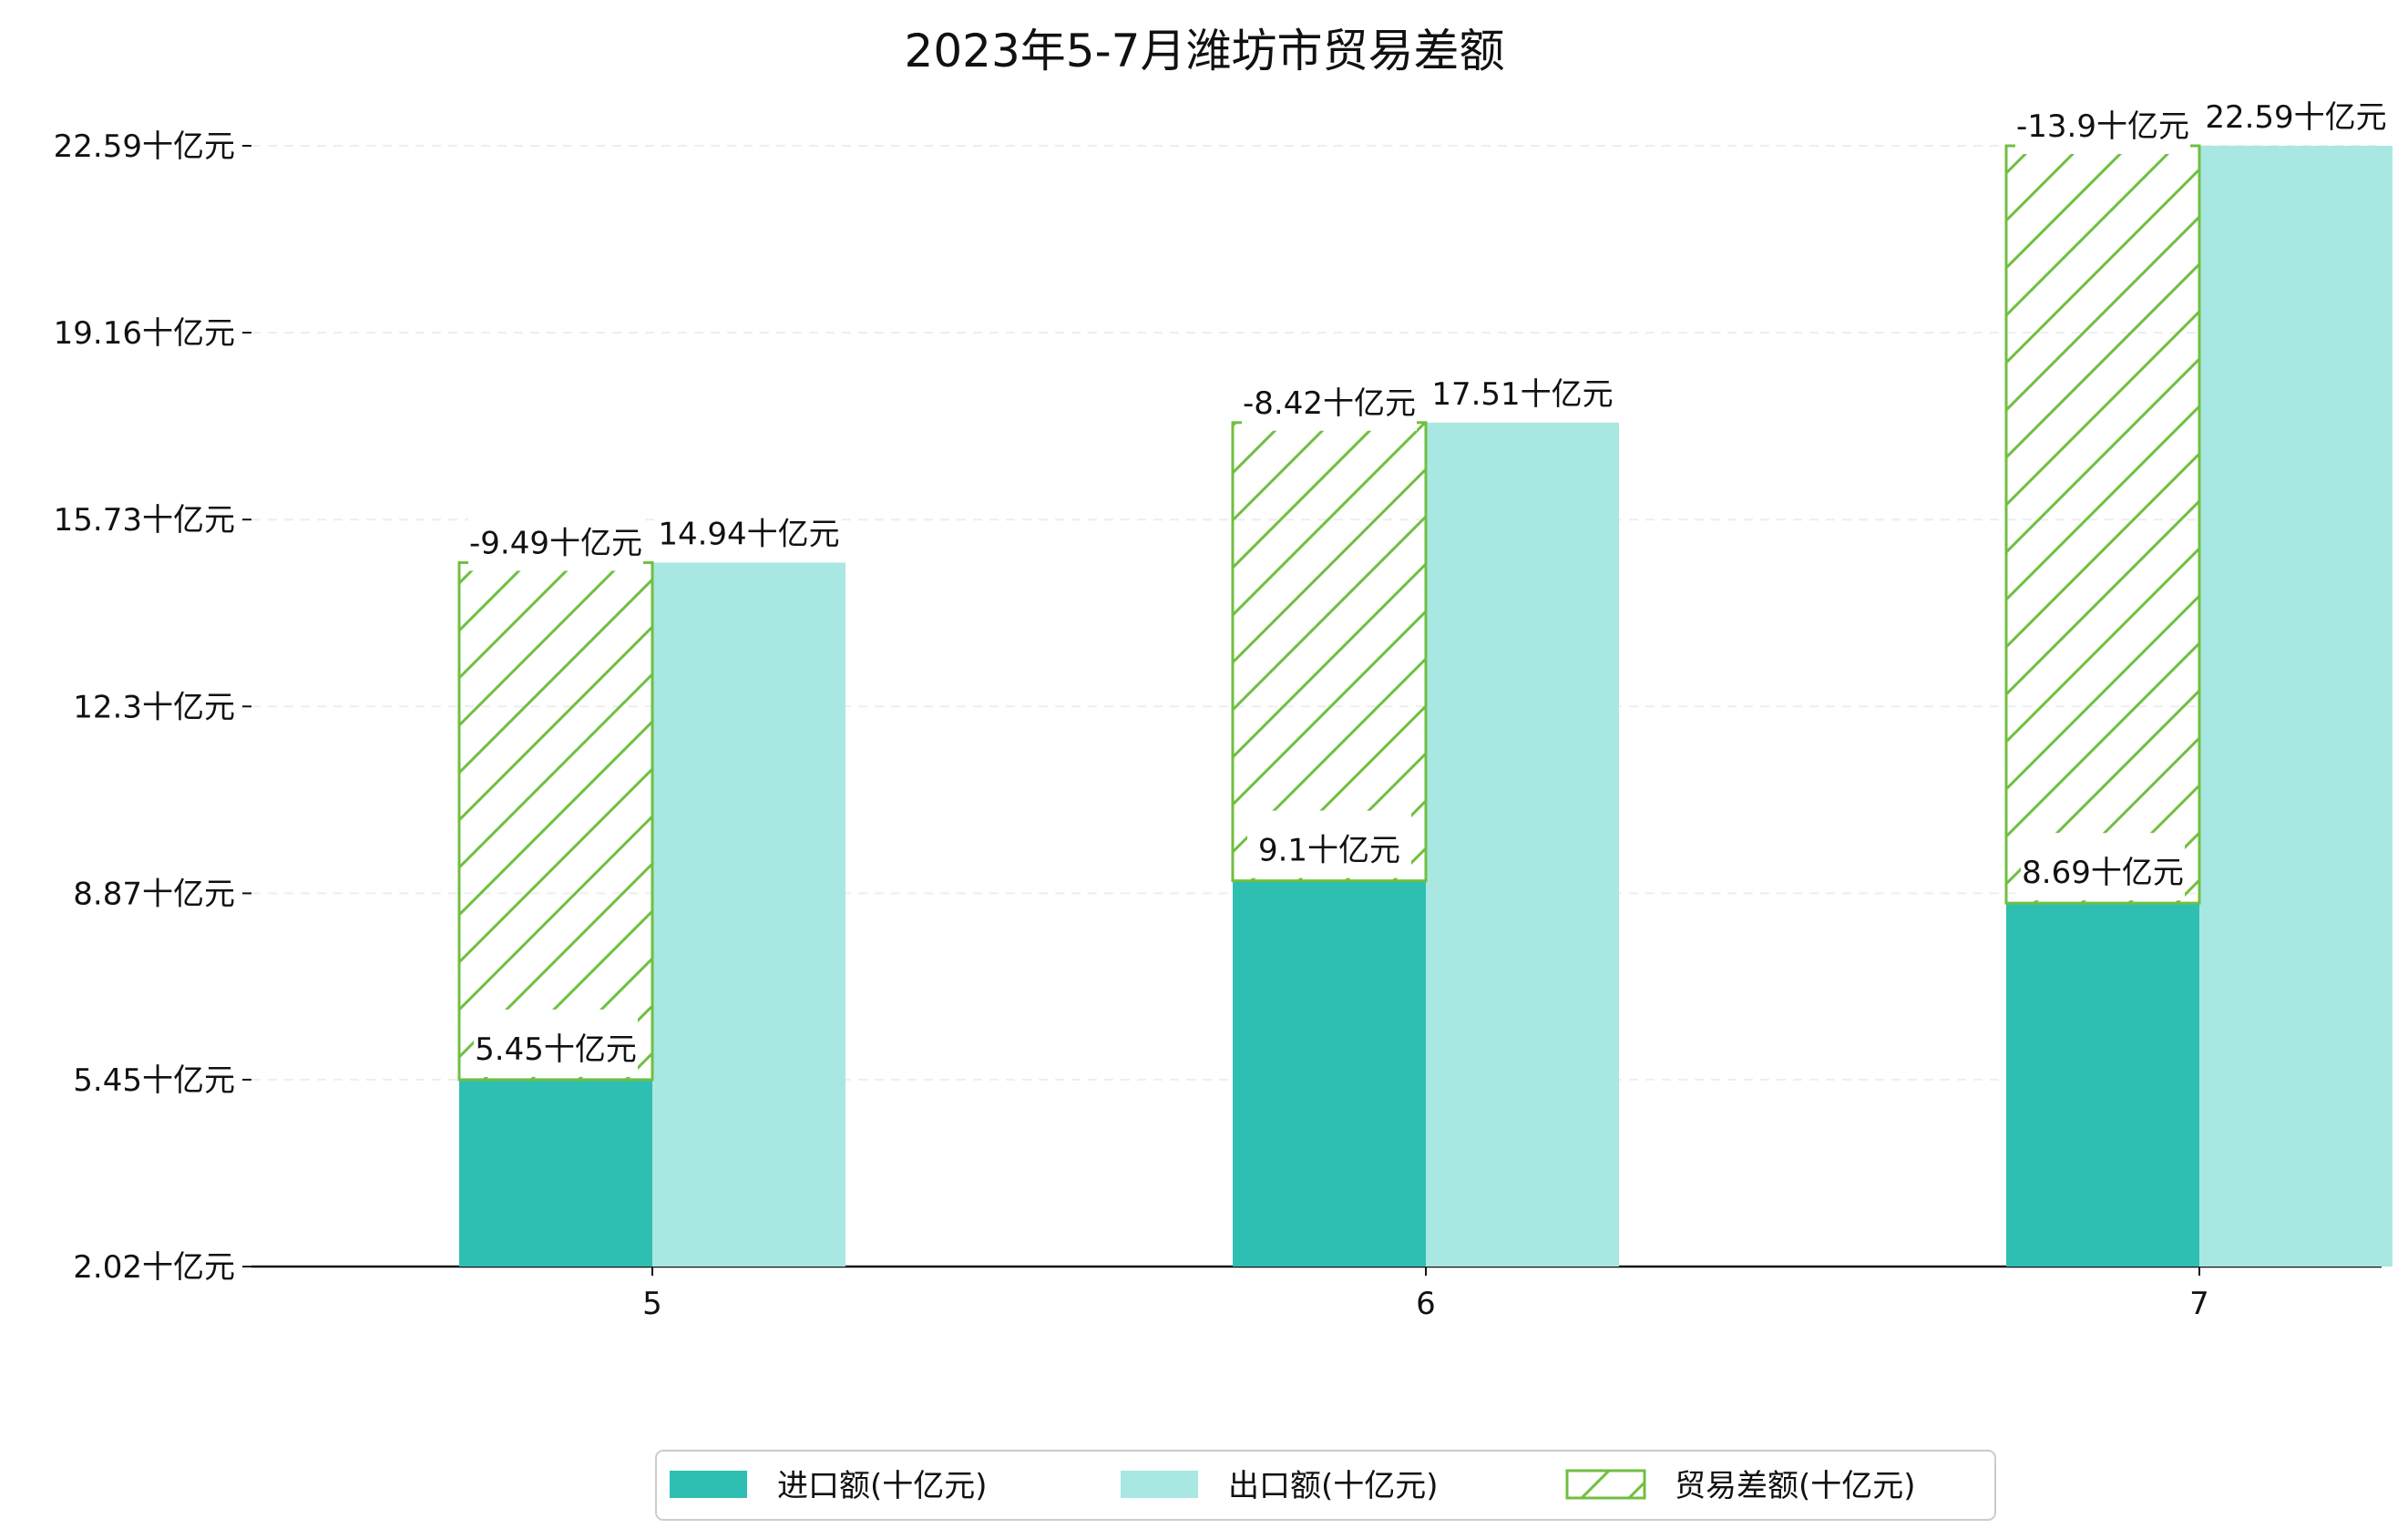  Describe the element at coordinates (2295, 118) in the screenshot. I see `export-data-label: 22.59十亿元` at that location.